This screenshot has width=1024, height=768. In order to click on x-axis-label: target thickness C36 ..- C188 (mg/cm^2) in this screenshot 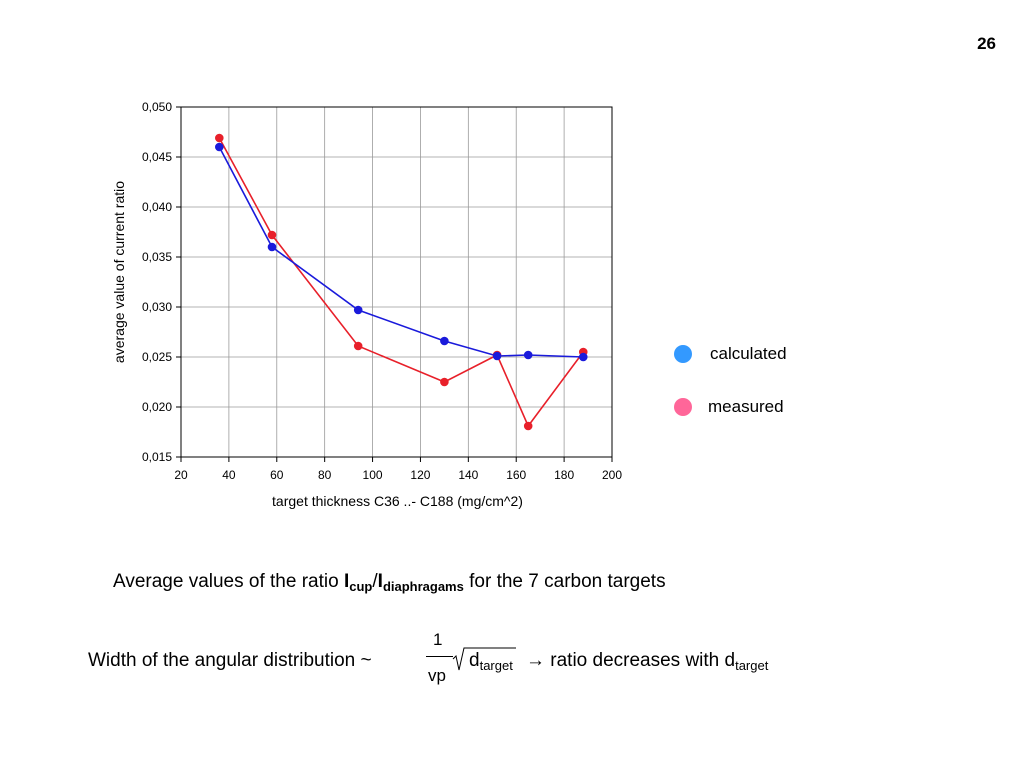, I will do `click(397, 501)`.